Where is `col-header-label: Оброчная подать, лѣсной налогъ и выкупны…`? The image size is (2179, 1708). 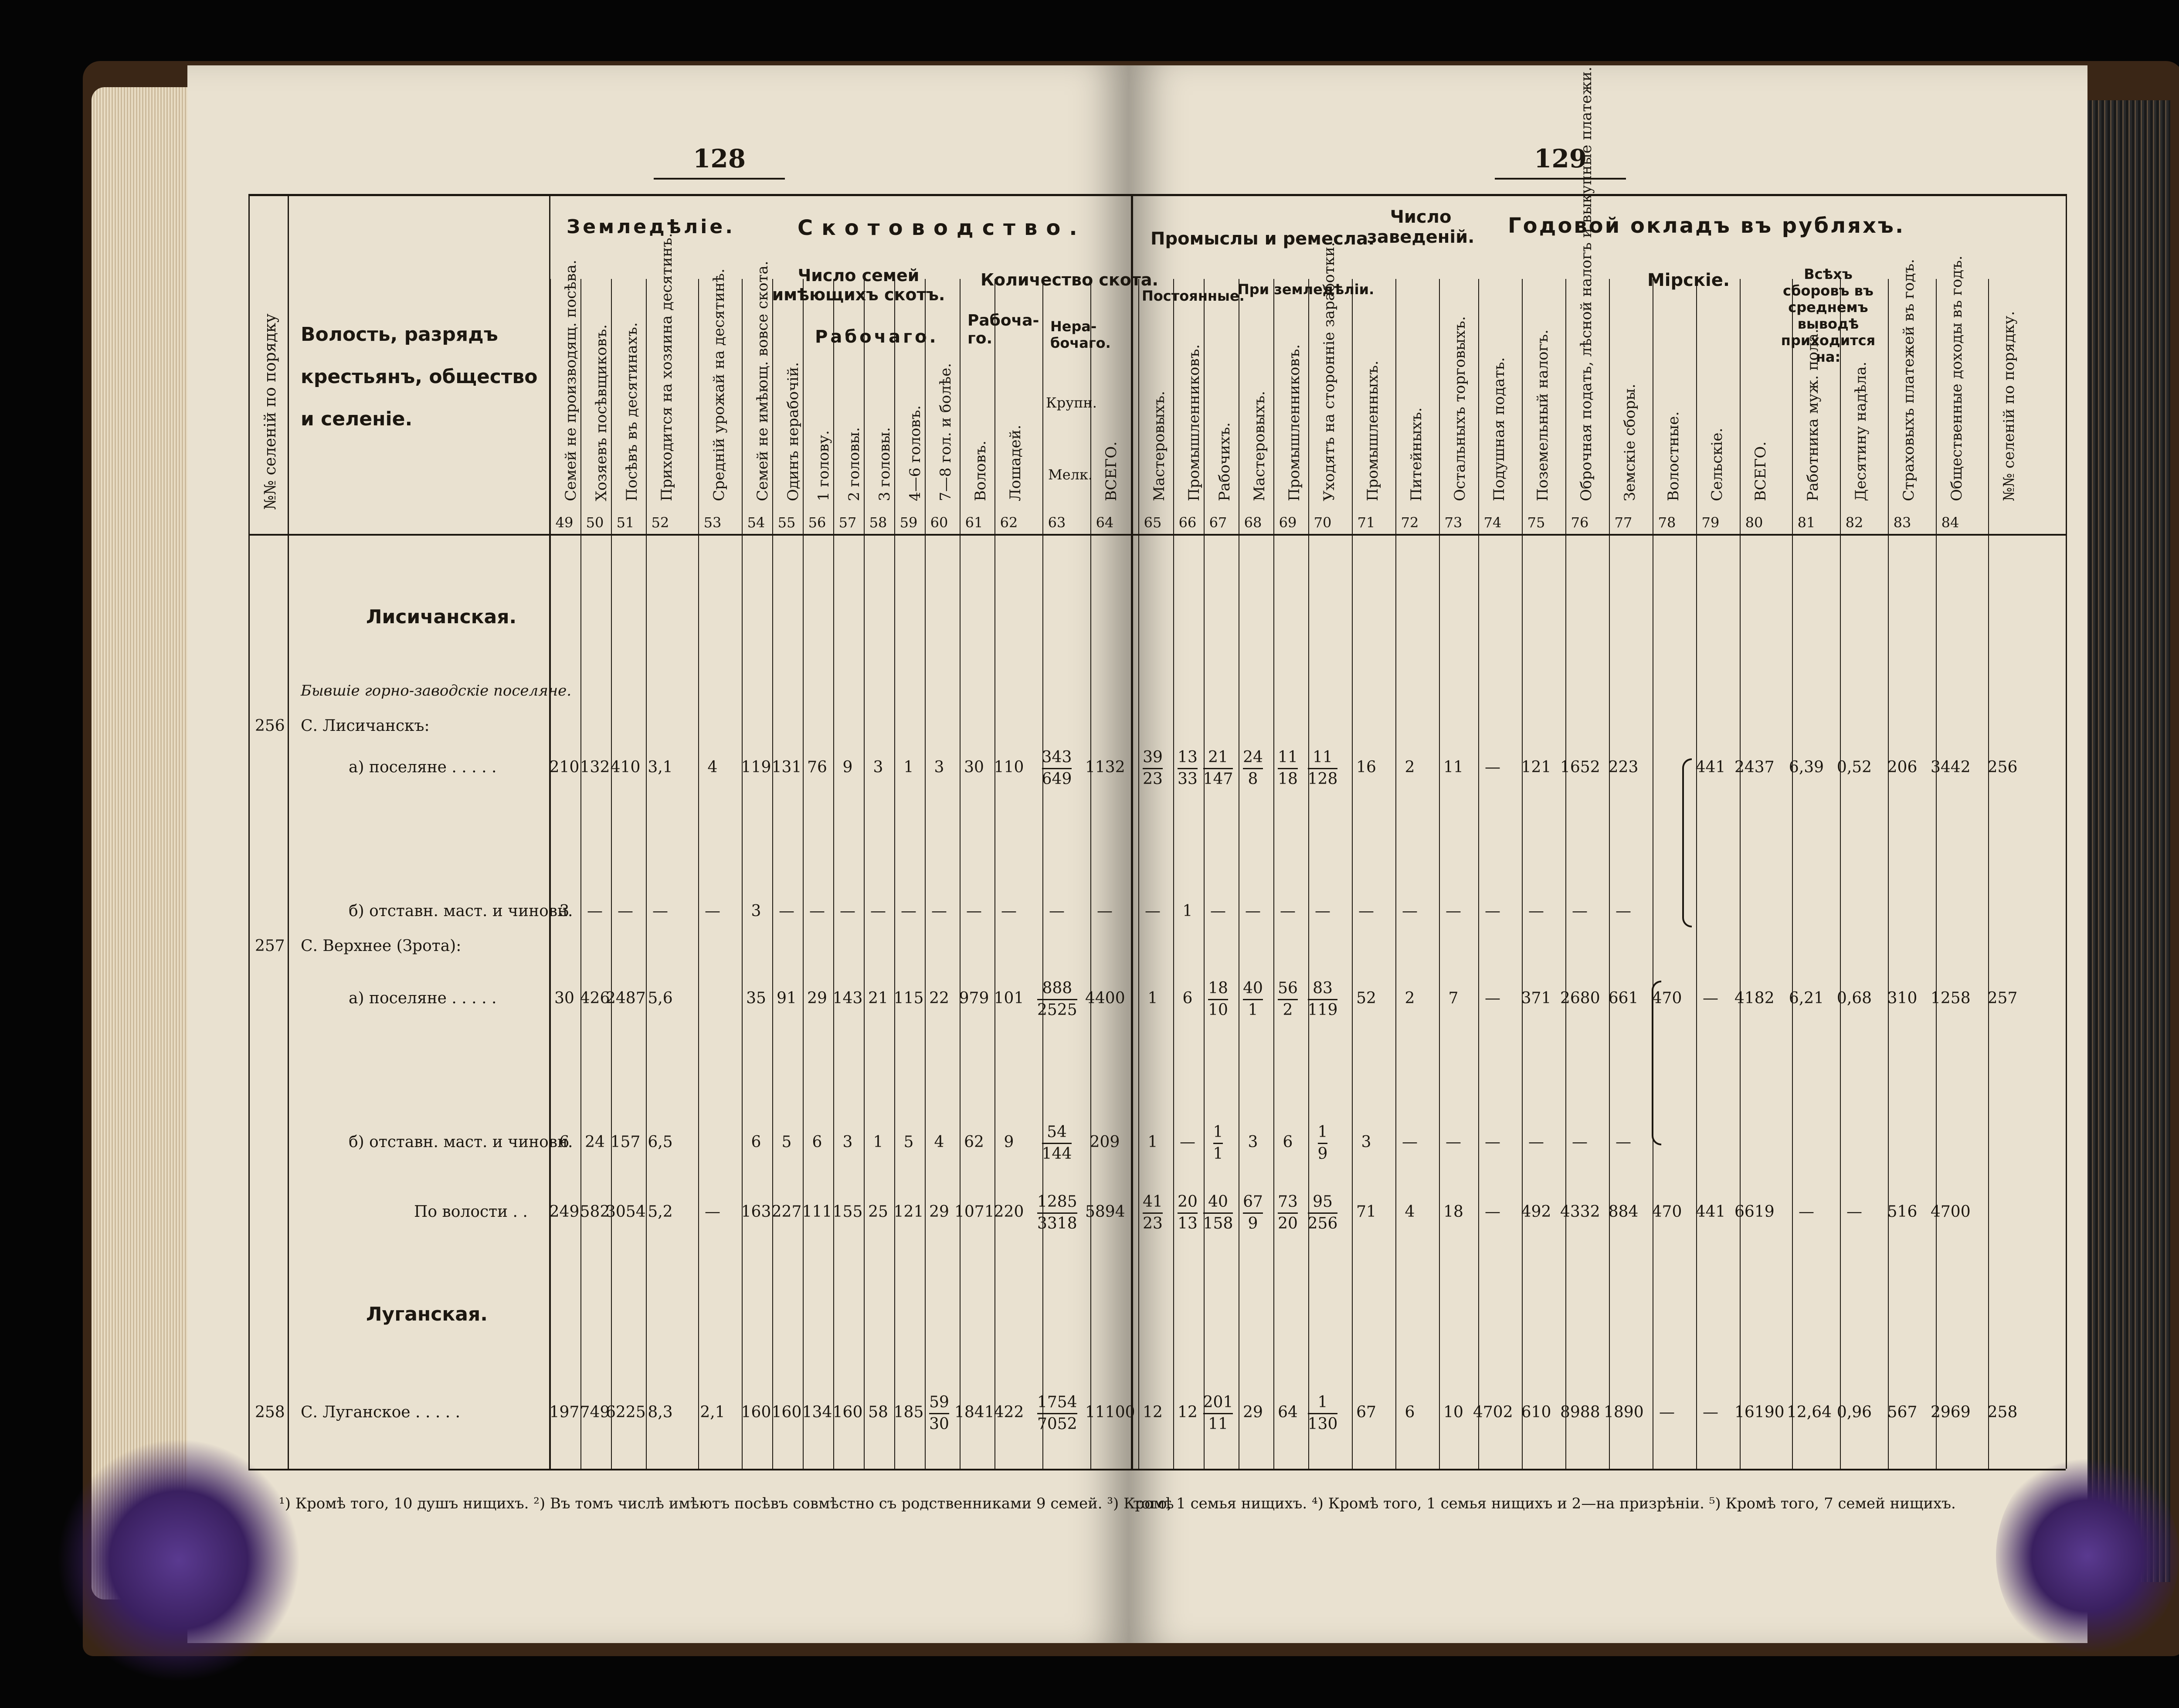
col-header-label: Оброчная подать, лѣсной налогъ и выкупны… is located at coordinates (1586, 284).